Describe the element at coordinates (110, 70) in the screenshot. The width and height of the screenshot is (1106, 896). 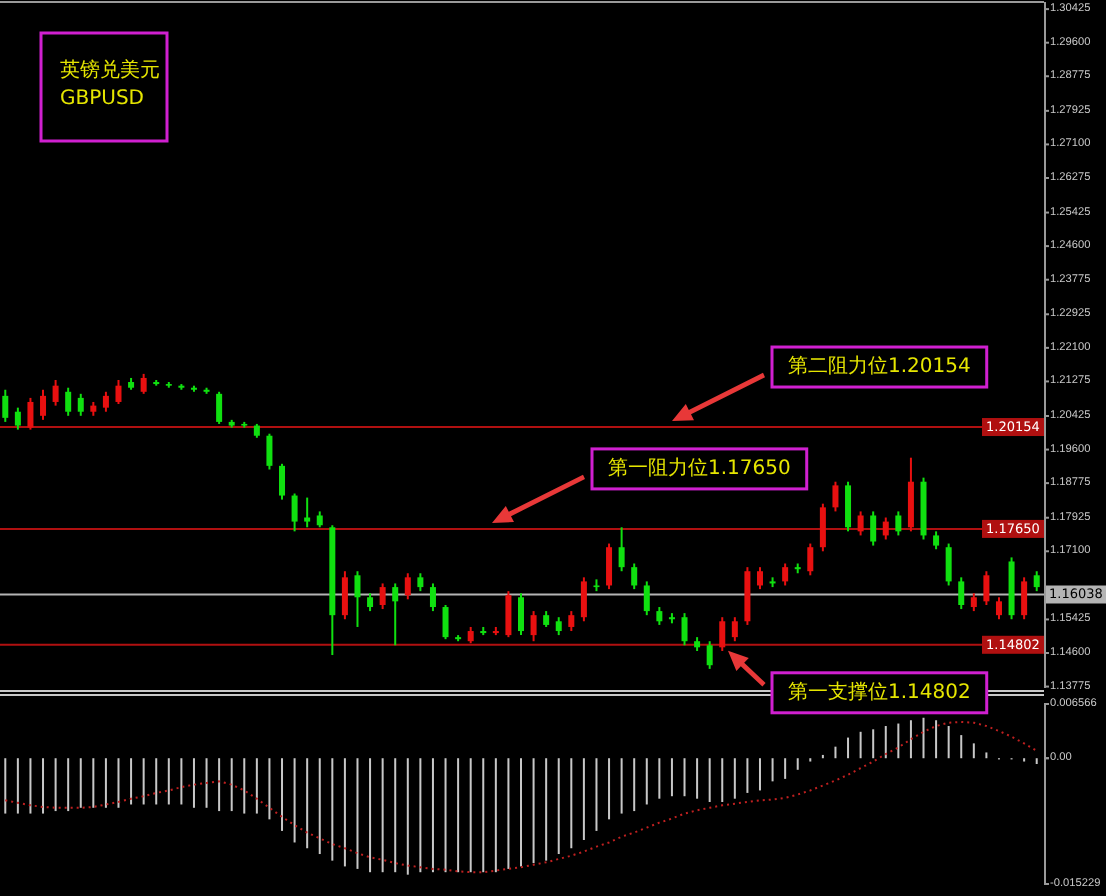
I see `text: 英镑兑美元` at that location.